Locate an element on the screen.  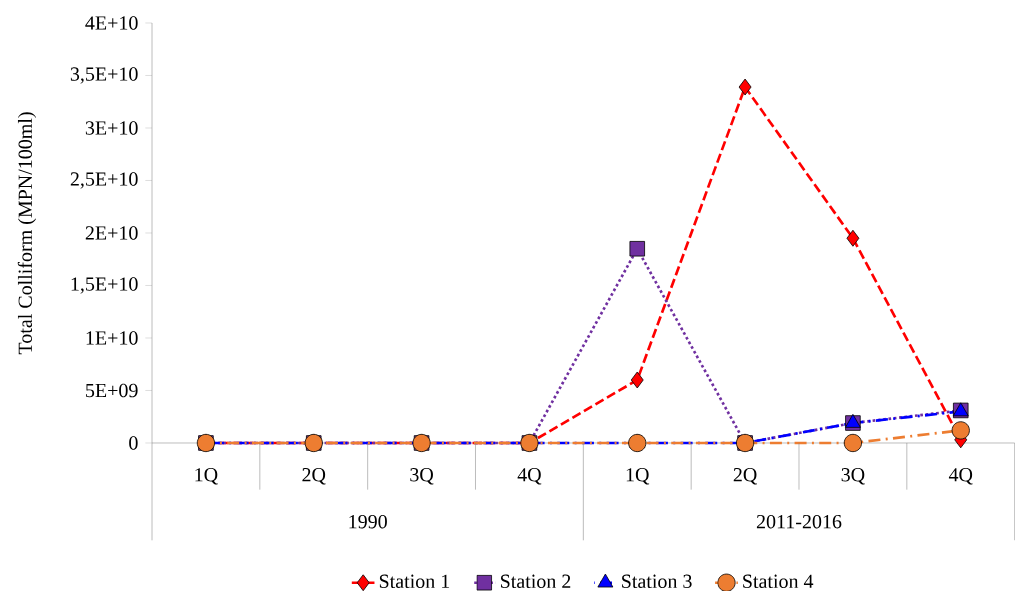
legend-label: Station 3 is located at coordinates (657, 581).